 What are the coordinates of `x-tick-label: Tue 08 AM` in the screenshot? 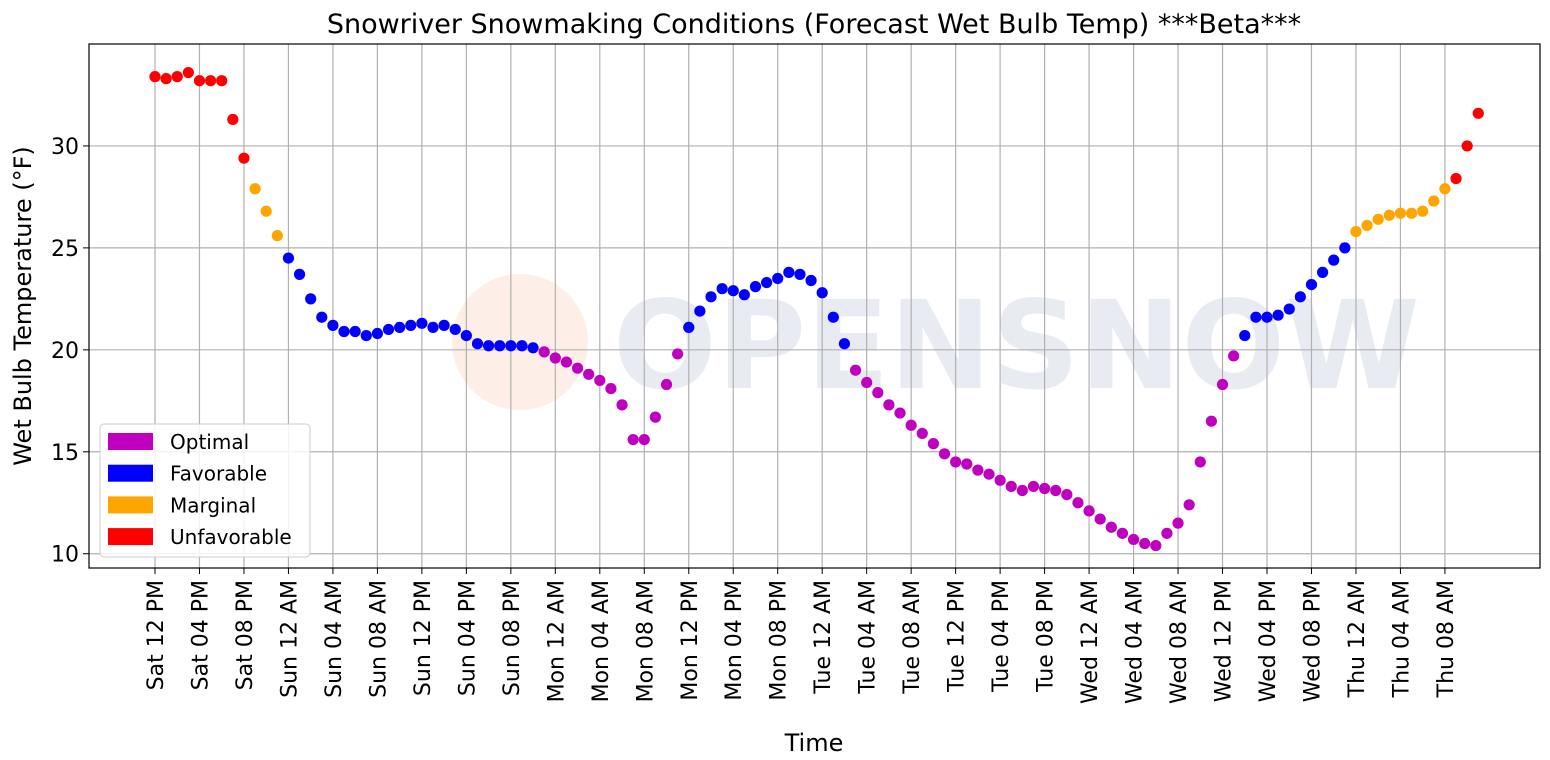 It's located at (912, 637).